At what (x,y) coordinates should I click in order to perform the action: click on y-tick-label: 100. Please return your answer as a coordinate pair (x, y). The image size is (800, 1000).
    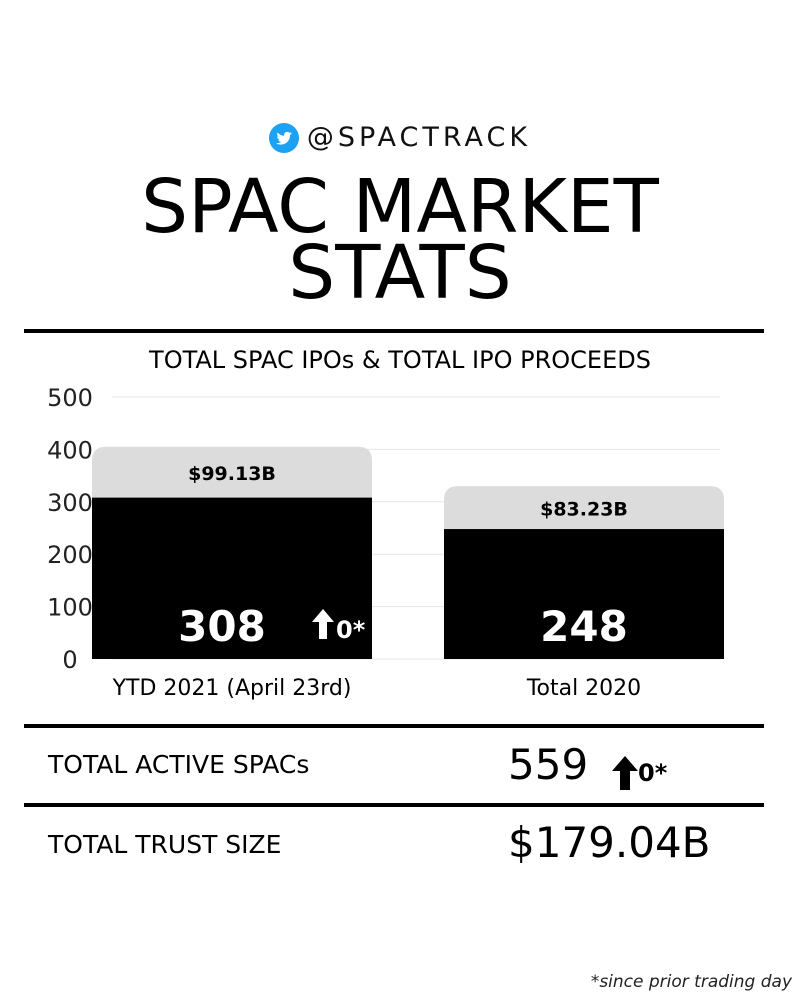
    Looking at the image, I should click on (70, 608).